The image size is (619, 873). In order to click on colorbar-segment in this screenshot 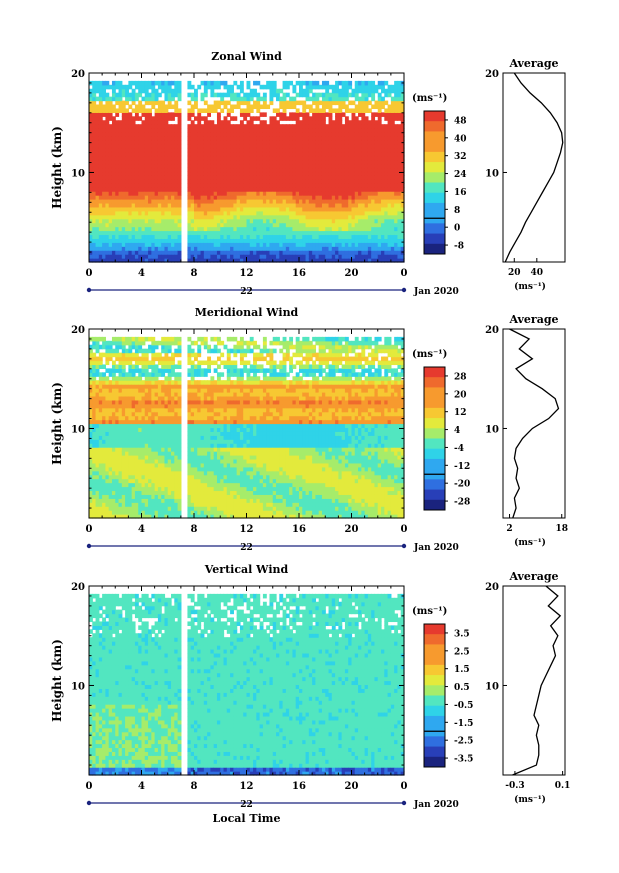, I will do `click(434, 167)`.